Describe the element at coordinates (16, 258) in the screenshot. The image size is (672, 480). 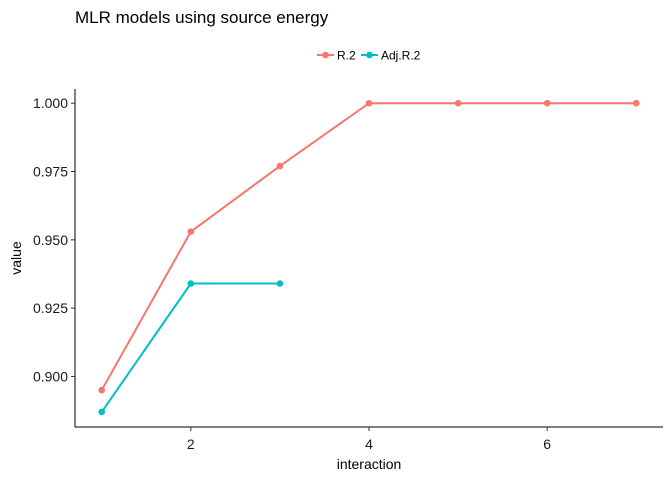
I see `y-axis-title: value` at that location.